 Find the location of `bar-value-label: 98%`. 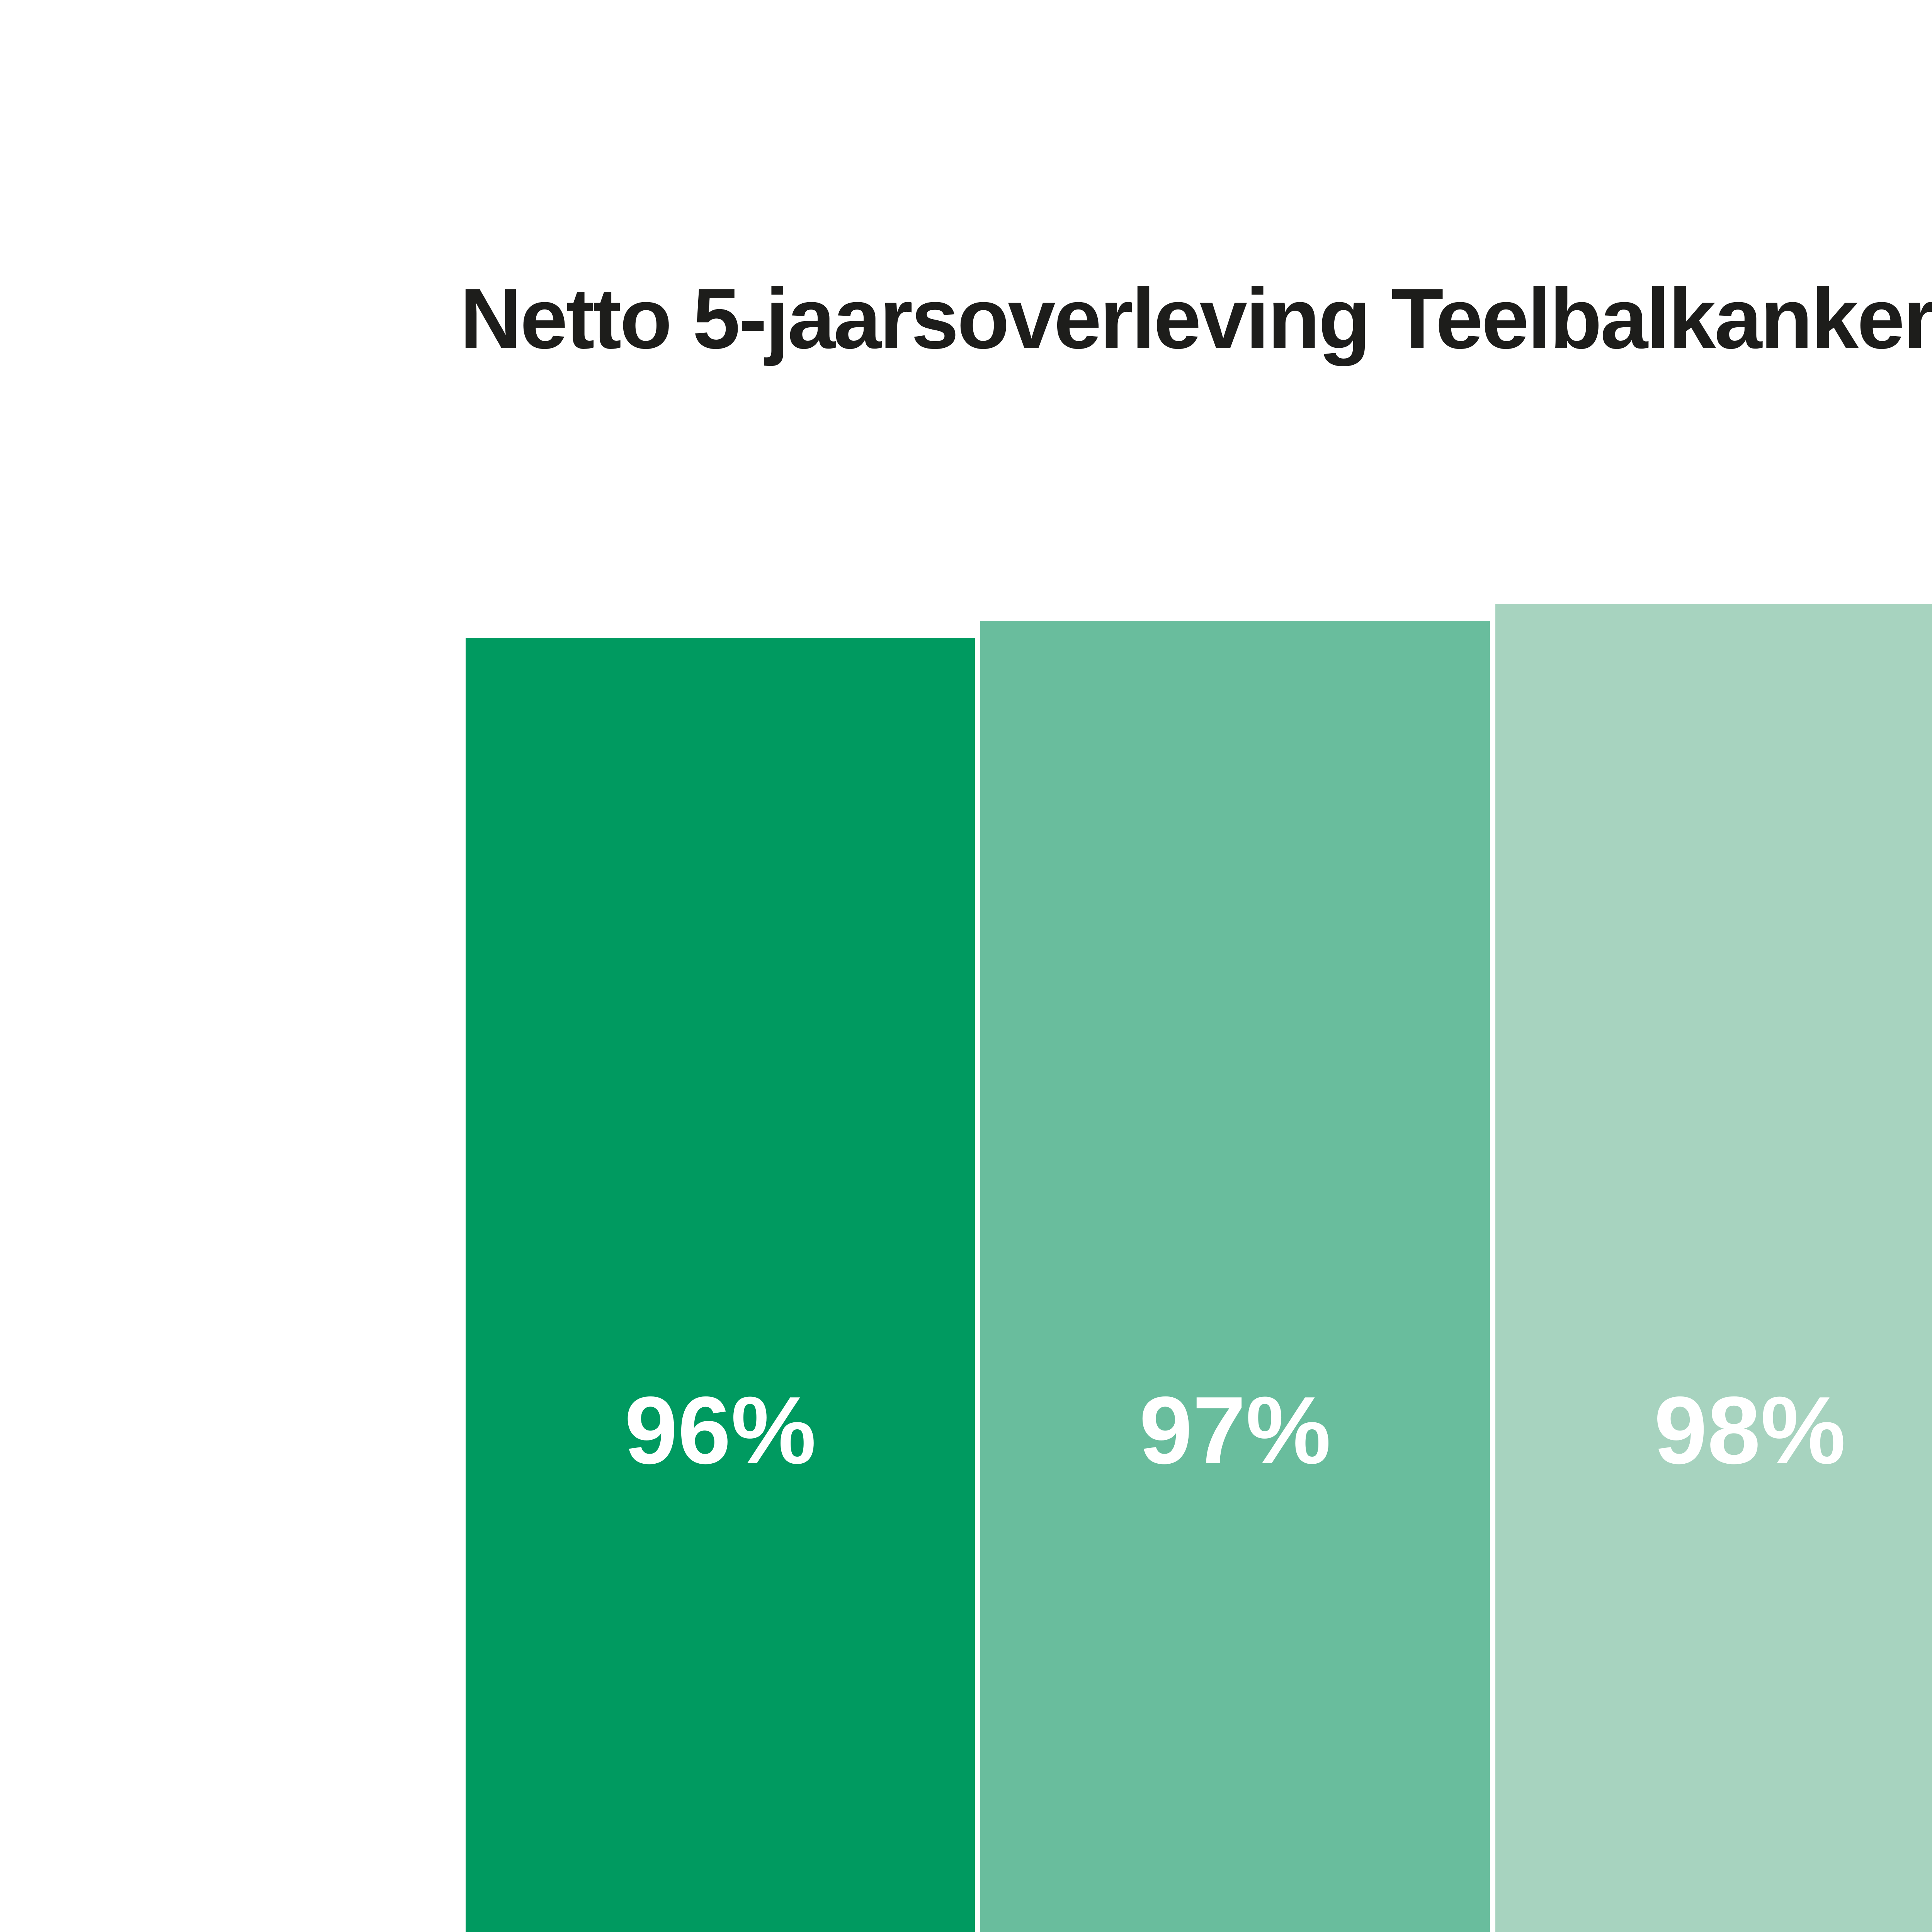

bar-value-label: 98% is located at coordinates (1750, 1430).